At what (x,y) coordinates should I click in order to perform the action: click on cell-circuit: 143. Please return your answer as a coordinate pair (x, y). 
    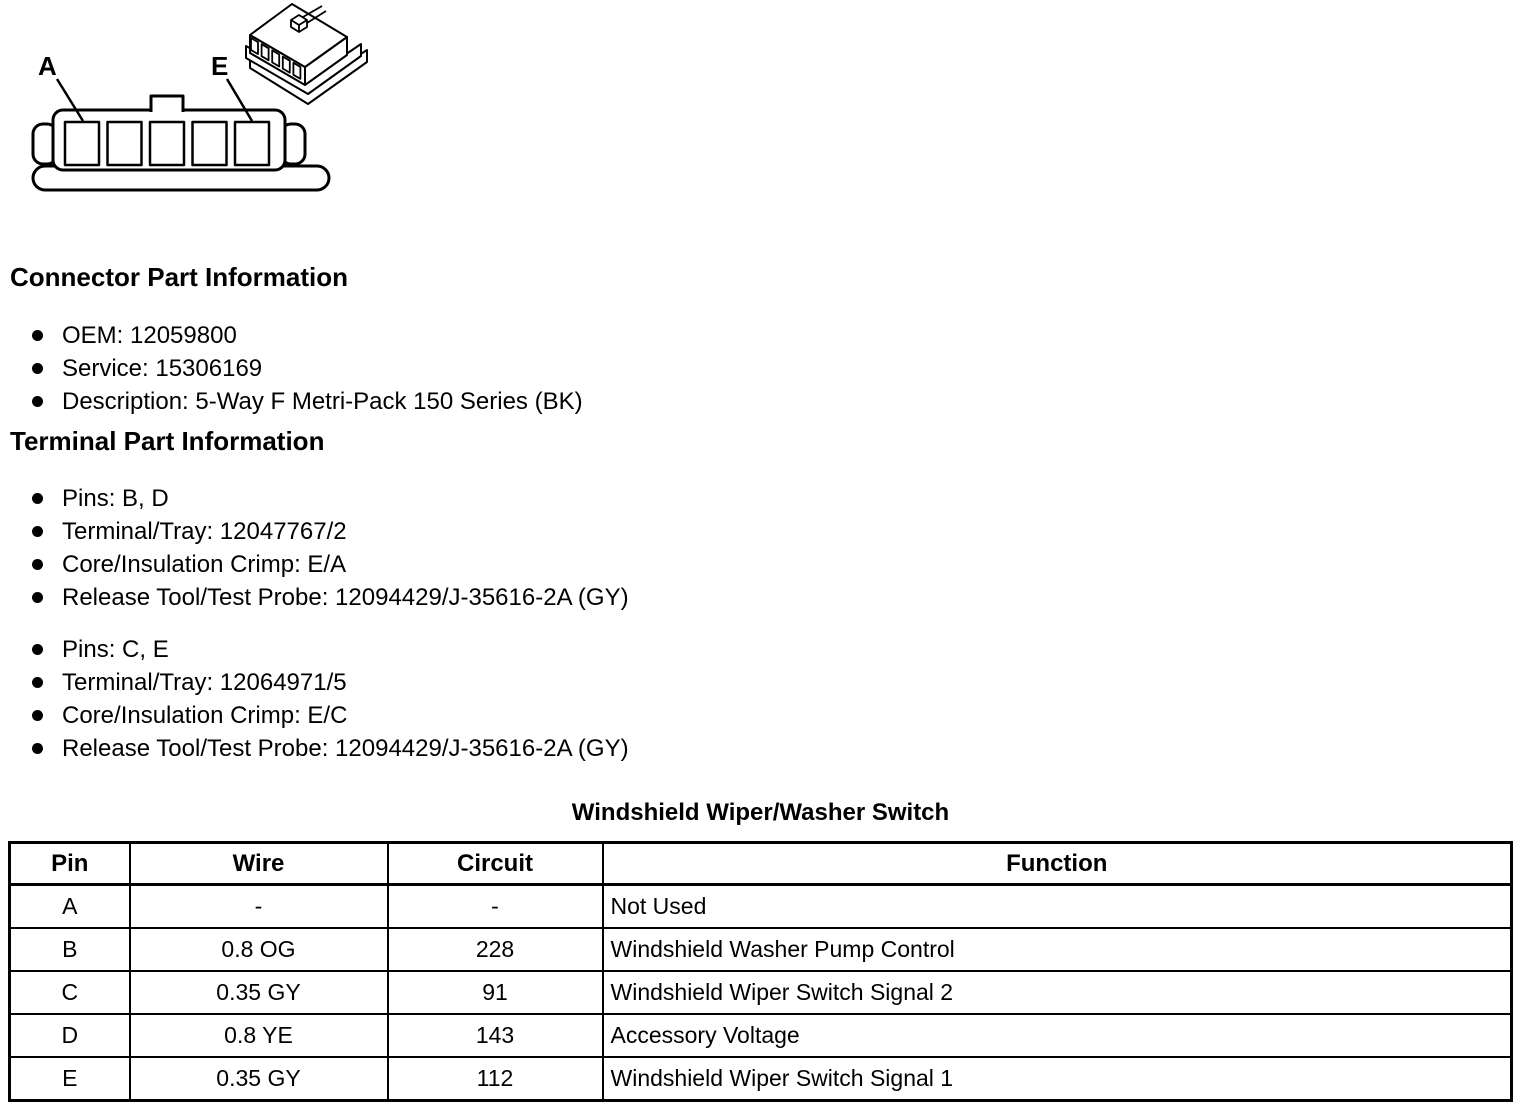
    Looking at the image, I should click on (495, 1035).